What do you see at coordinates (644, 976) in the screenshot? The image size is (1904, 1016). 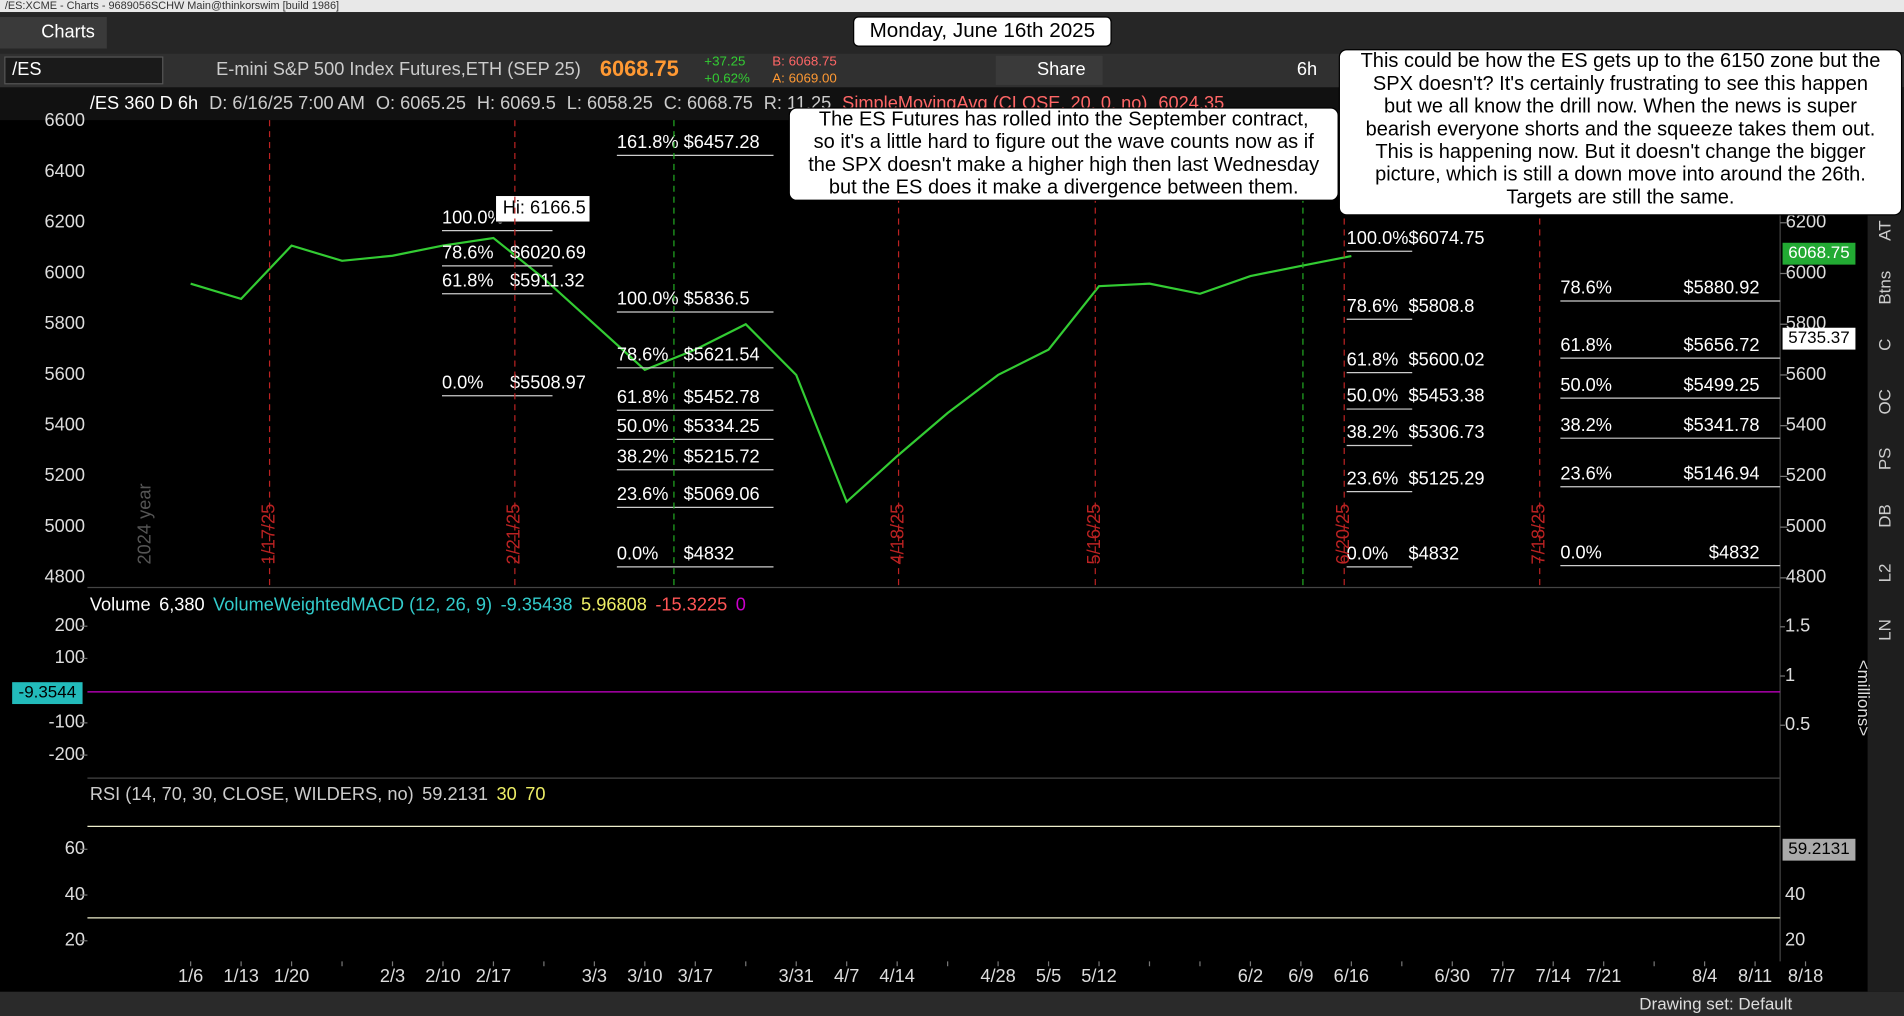 I see `x-tick-label: 3/10` at bounding box center [644, 976].